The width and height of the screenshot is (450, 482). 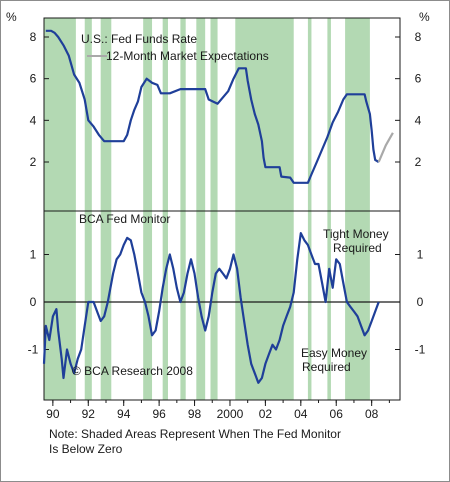 I want to click on y-tick-label-left: 6, so click(x=33, y=79).